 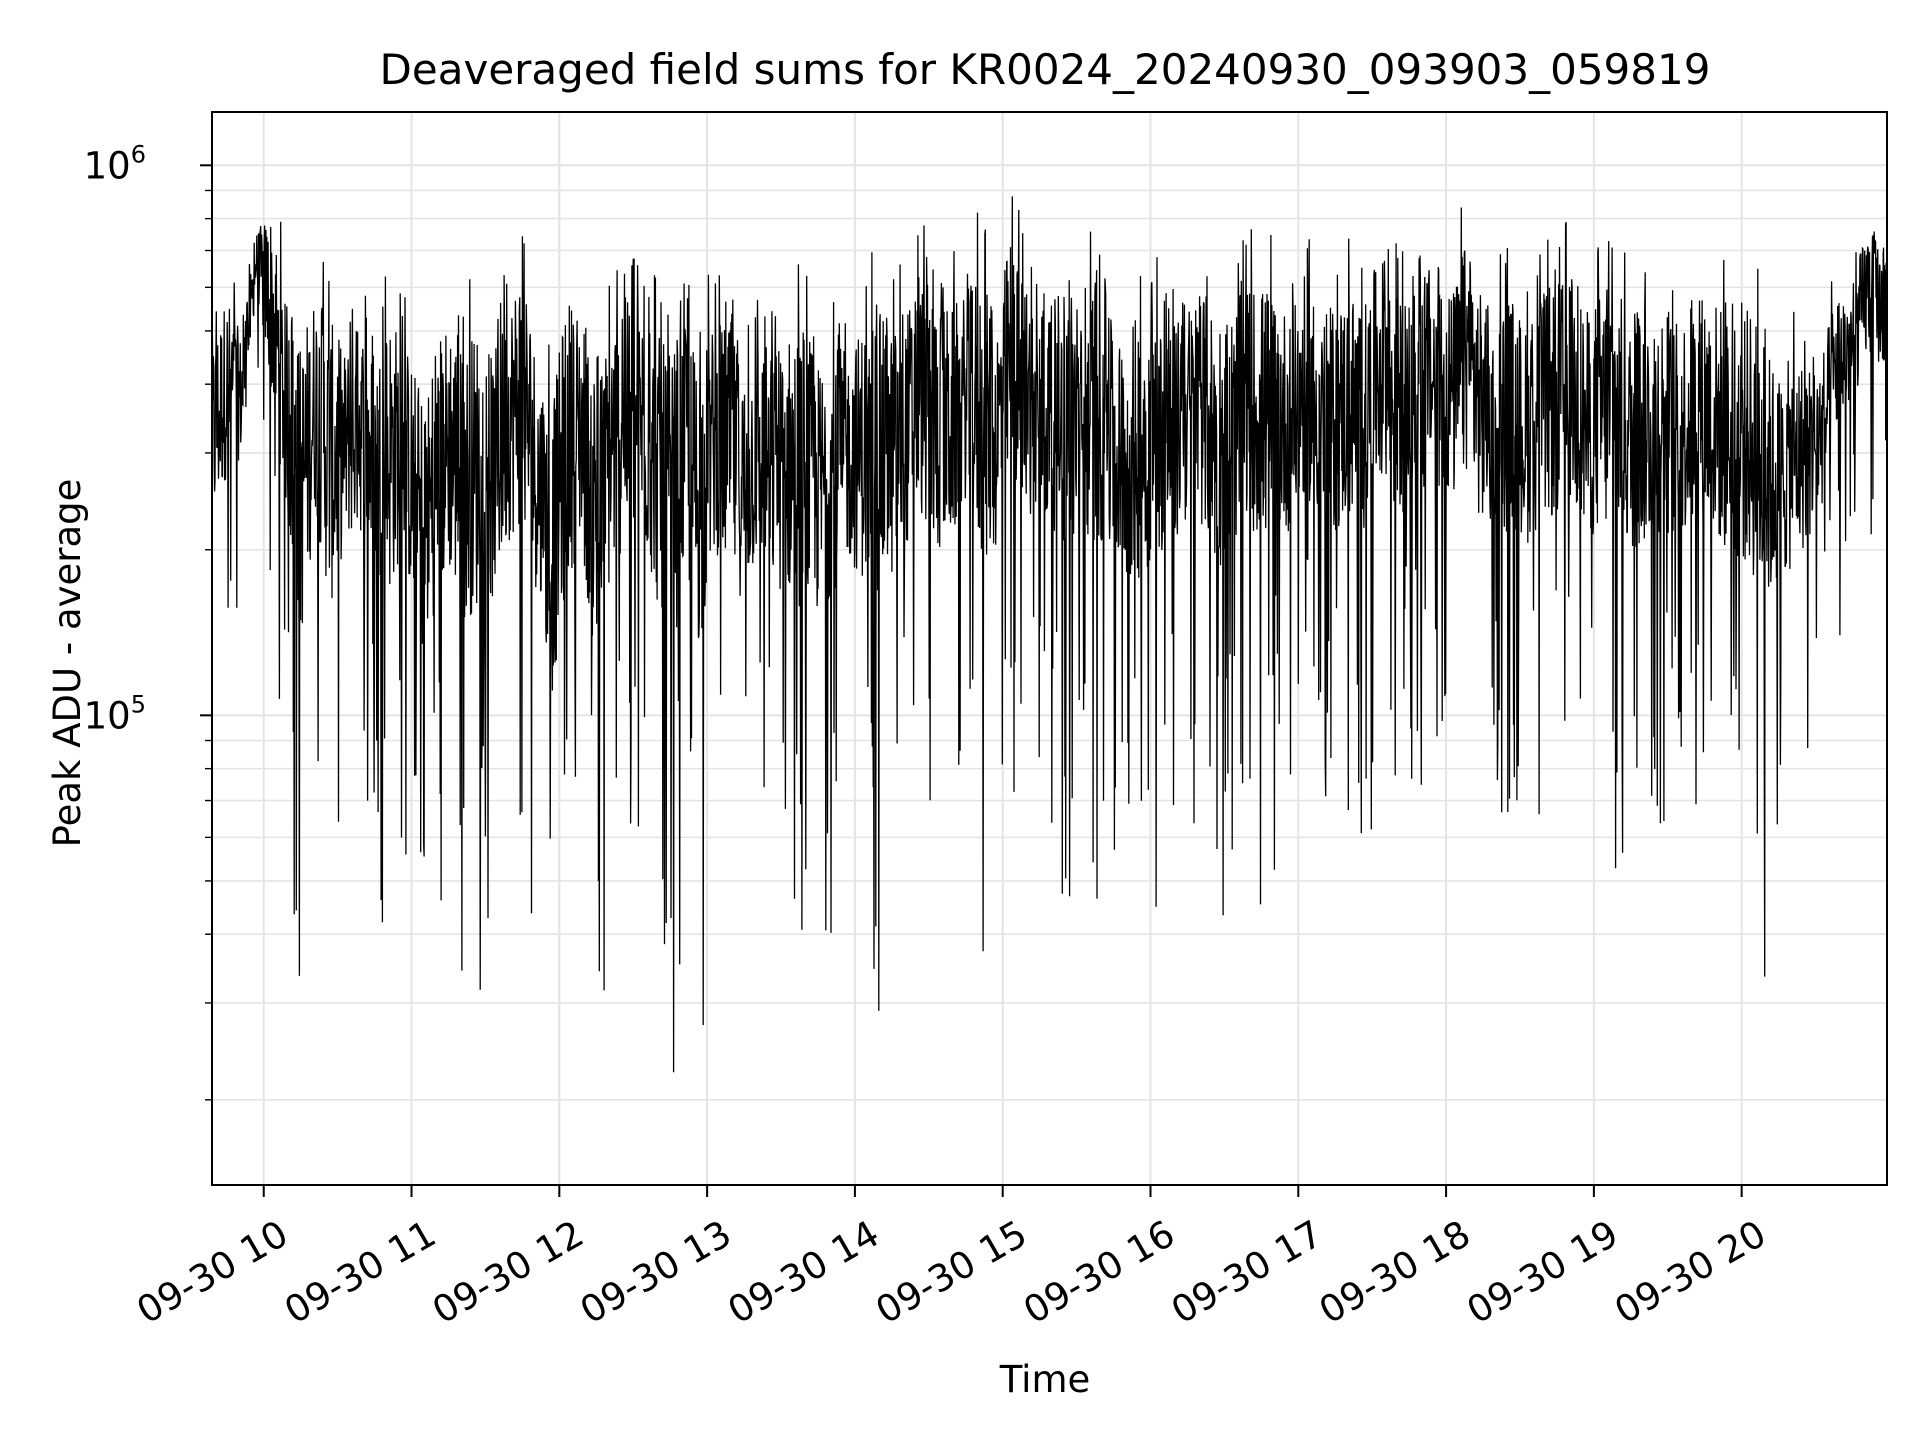 What do you see at coordinates (1045, 1379) in the screenshot?
I see `x-axis-label: Time` at bounding box center [1045, 1379].